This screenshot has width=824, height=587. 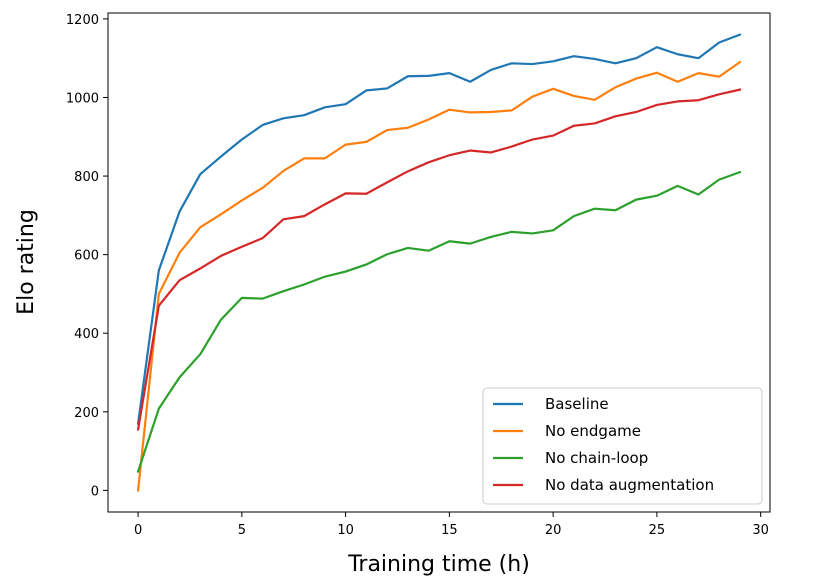 What do you see at coordinates (760, 530) in the screenshot?
I see `x-tick-label: 30` at bounding box center [760, 530].